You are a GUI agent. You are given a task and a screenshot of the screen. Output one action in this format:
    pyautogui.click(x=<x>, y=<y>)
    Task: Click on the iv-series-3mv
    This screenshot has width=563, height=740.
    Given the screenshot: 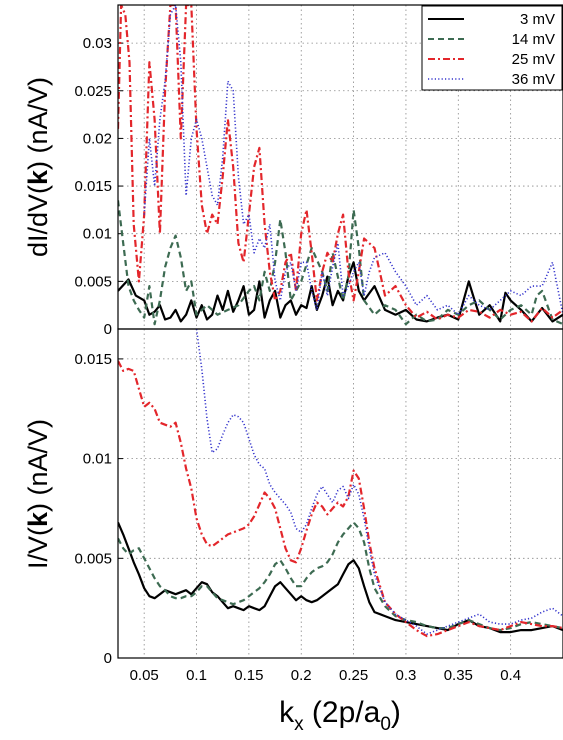 What is the action you would take?
    pyautogui.click(x=340, y=577)
    